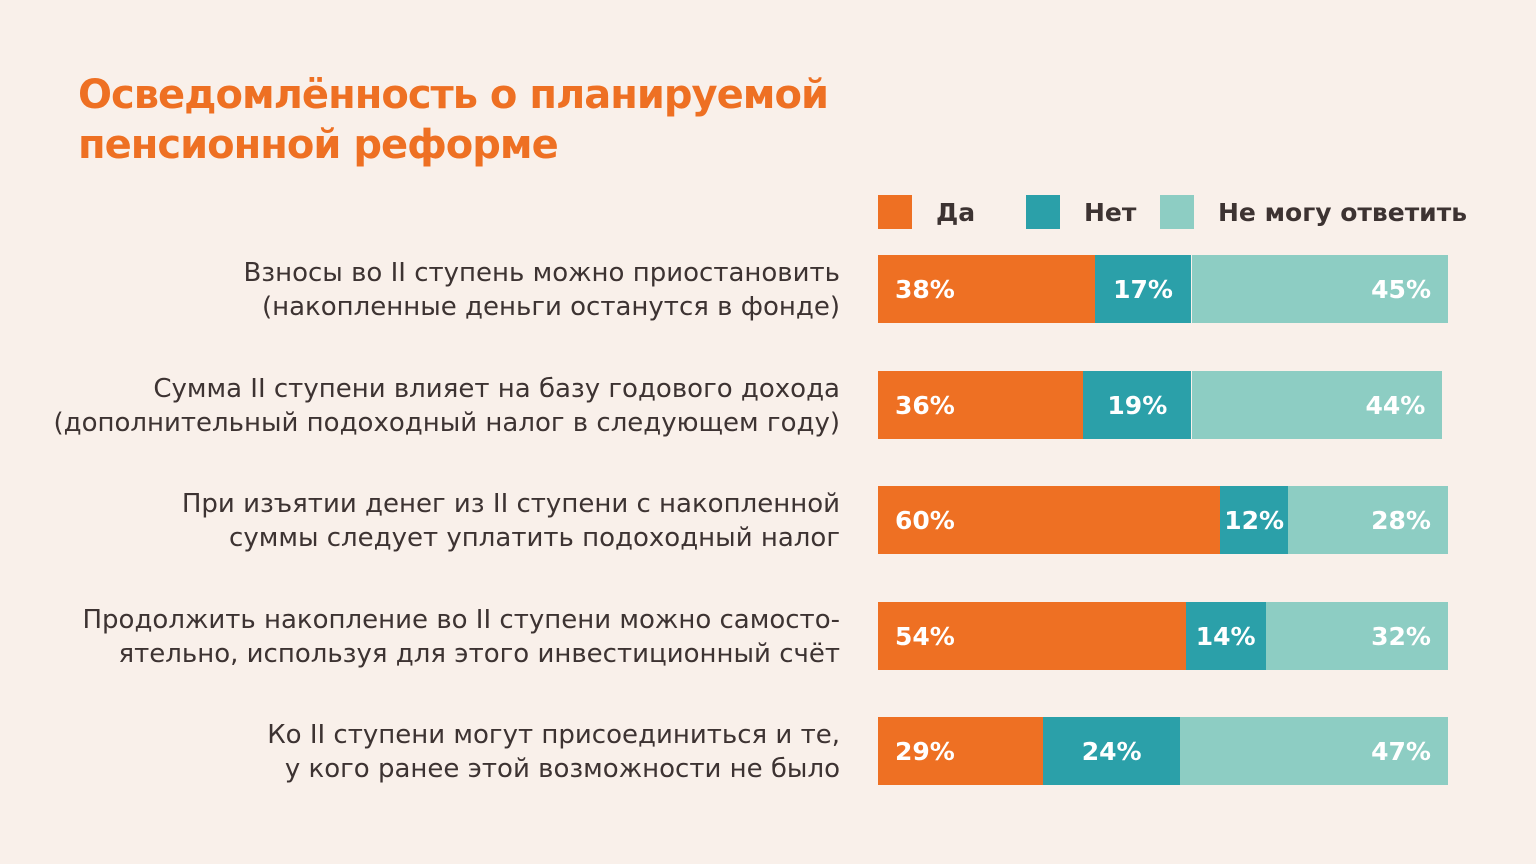 The image size is (1536, 864). I want to click on legend-label: Не могу ответить, so click(1342, 212).